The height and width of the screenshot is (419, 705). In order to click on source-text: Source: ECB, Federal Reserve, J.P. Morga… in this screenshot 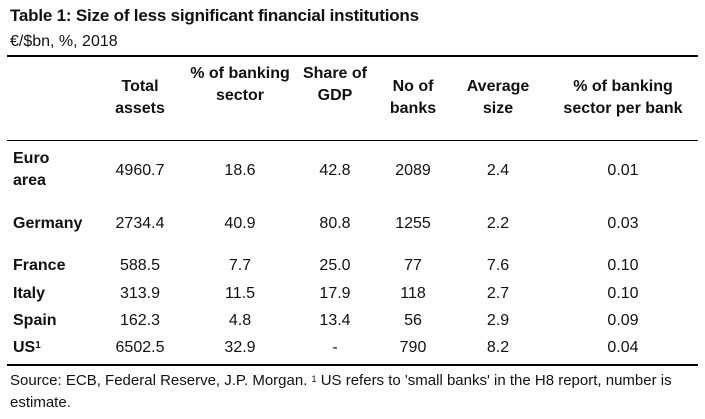, I will do `click(161, 380)`.